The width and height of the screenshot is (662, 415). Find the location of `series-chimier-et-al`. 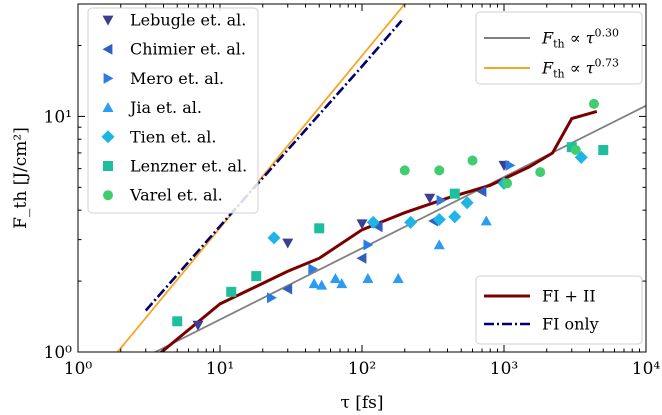

series-chimier-et-al is located at coordinates (384, 240).